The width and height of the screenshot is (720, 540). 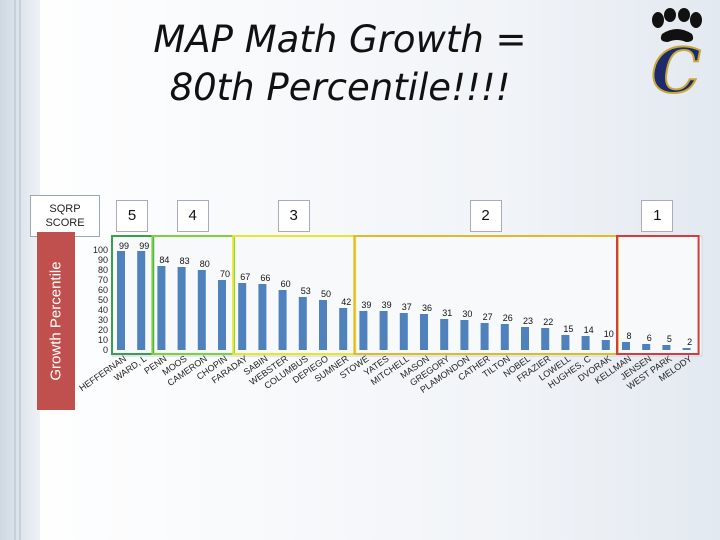 I want to click on y-tick-label: 40, so click(x=103, y=310).